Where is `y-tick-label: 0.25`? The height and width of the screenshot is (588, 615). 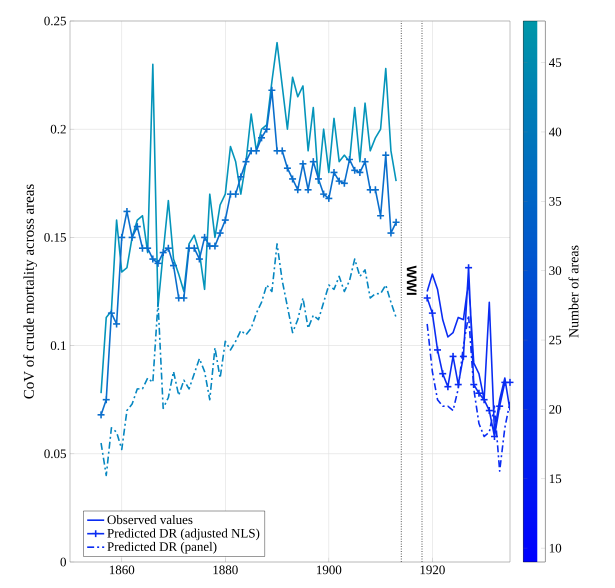 y-tick-label: 0.25 is located at coordinates (55, 21).